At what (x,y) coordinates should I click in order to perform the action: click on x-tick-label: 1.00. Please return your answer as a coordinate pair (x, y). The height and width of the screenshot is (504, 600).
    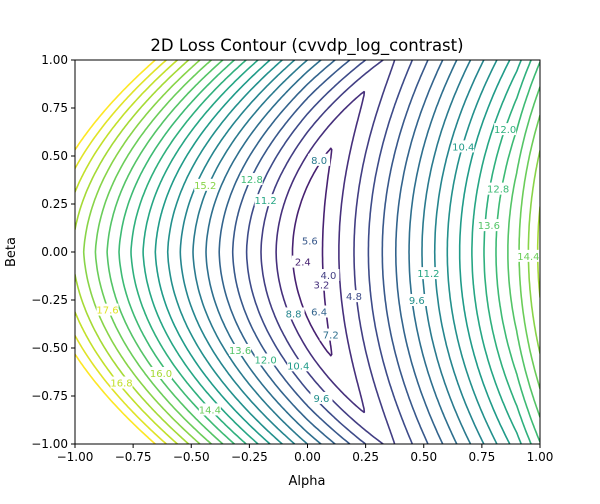
    Looking at the image, I should click on (540, 457).